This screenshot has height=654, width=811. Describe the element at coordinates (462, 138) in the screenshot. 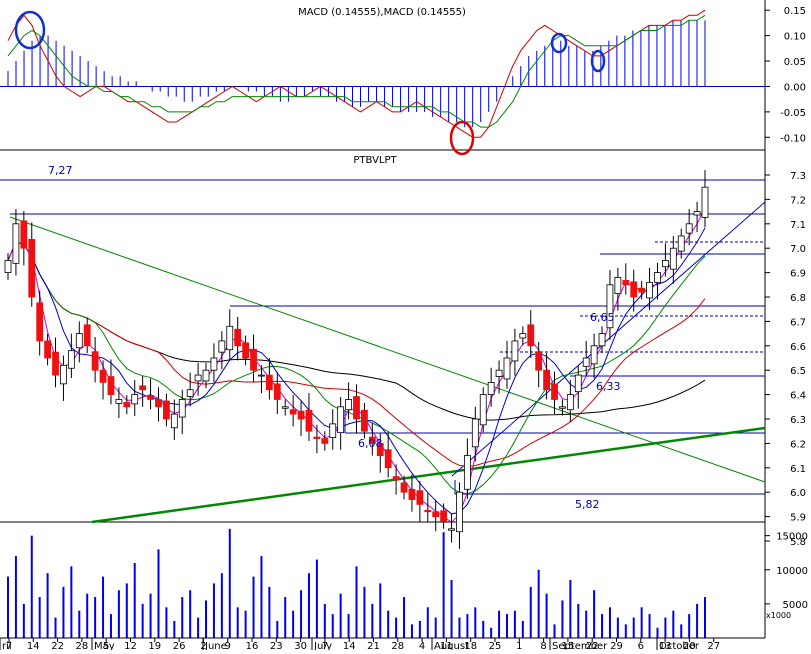

I see `highlight-circle-august` at that location.